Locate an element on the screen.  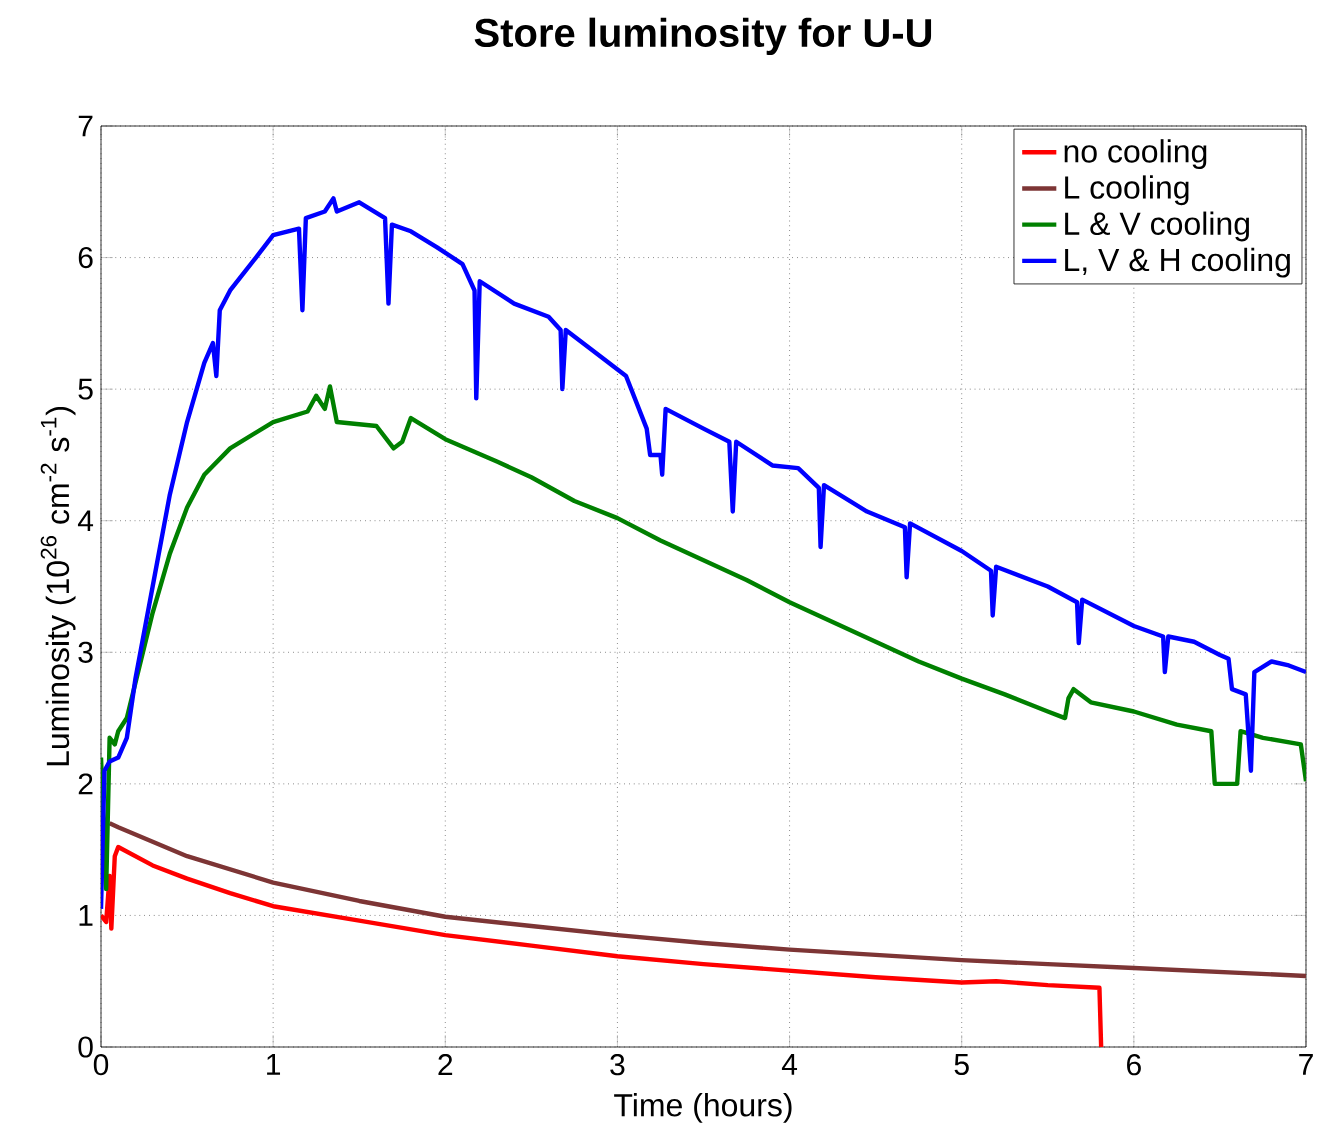
x-tick-label: 4 is located at coordinates (789, 1064).